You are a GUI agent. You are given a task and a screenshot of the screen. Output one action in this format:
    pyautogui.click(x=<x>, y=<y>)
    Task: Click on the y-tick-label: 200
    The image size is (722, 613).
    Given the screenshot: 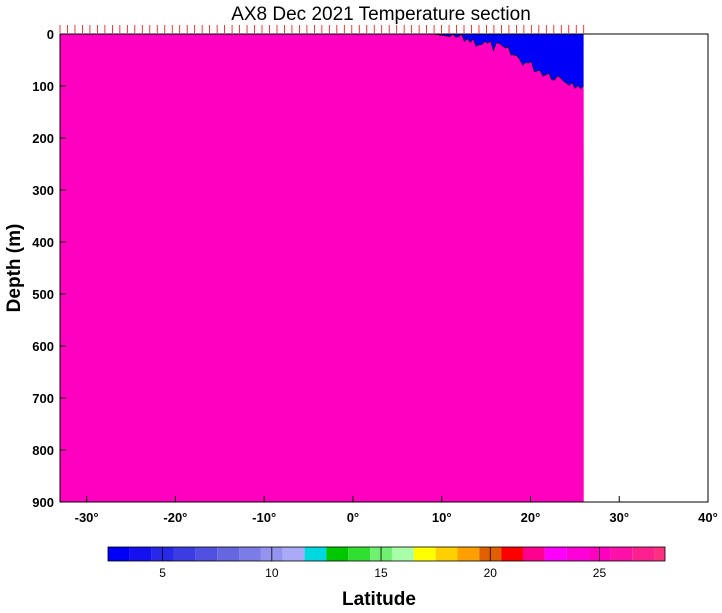 What is the action you would take?
    pyautogui.click(x=43, y=138)
    